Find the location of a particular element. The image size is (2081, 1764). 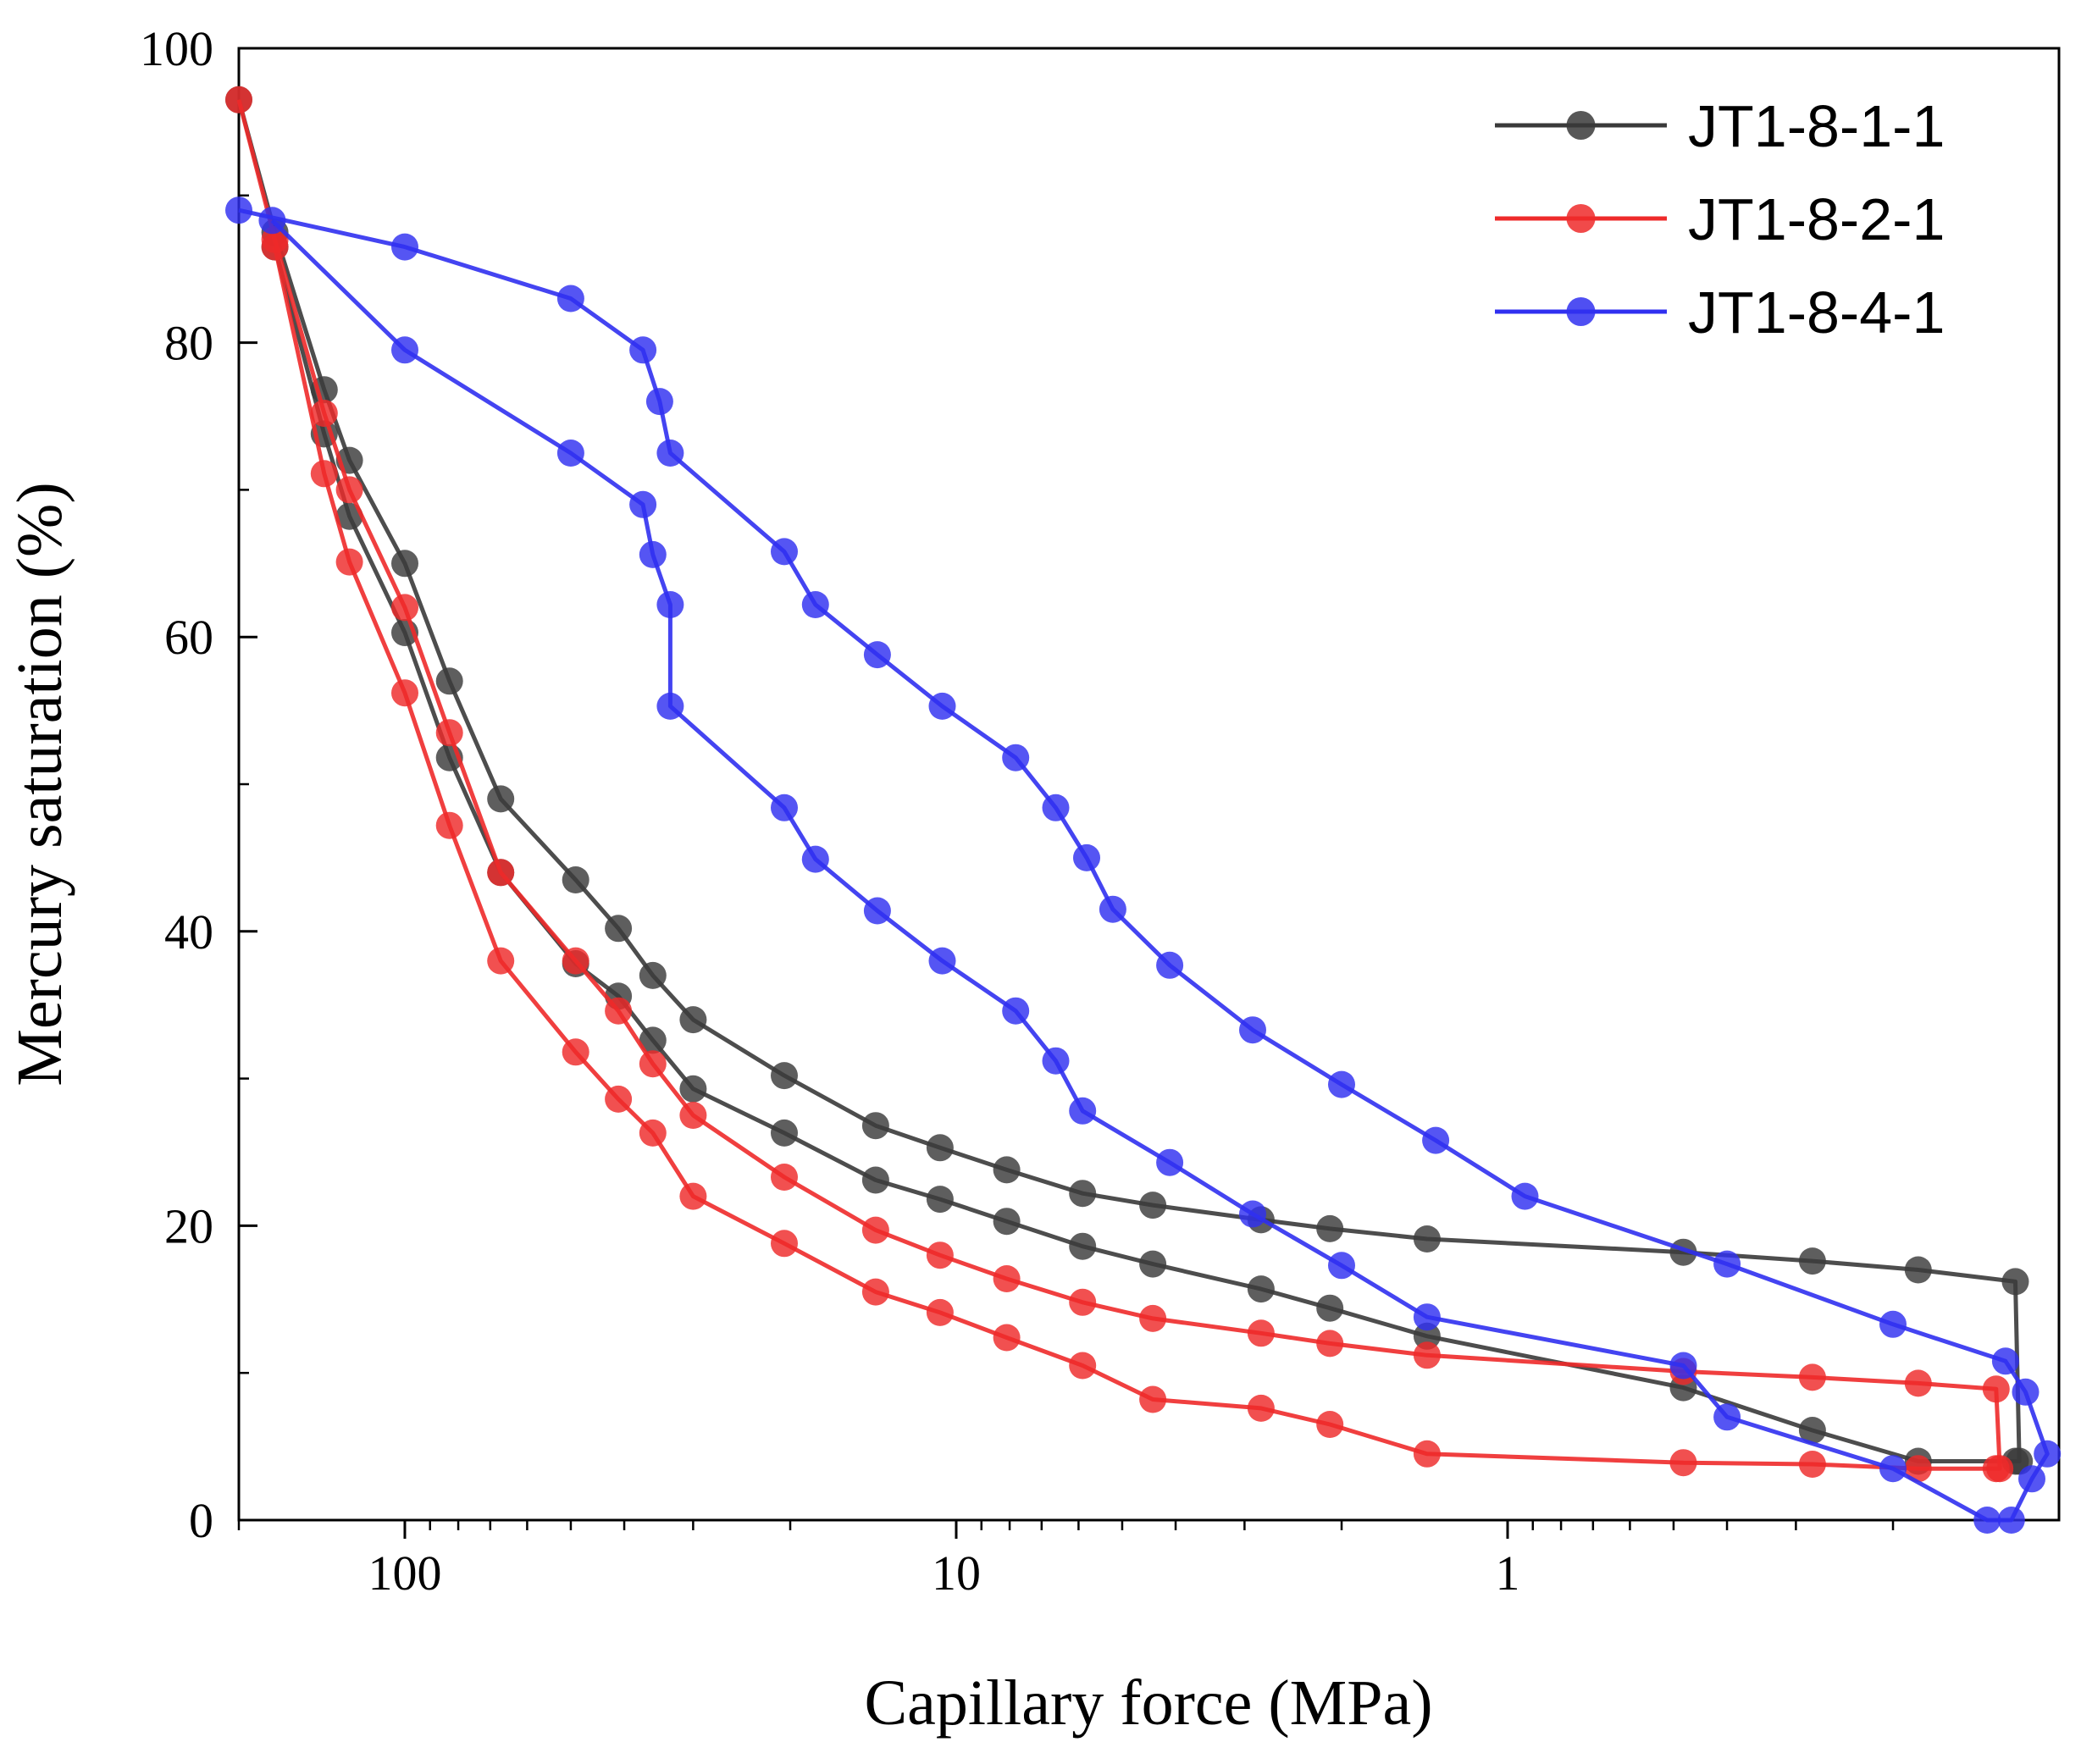

legend-item: JT1-8-1-1 is located at coordinates (1720, 126).